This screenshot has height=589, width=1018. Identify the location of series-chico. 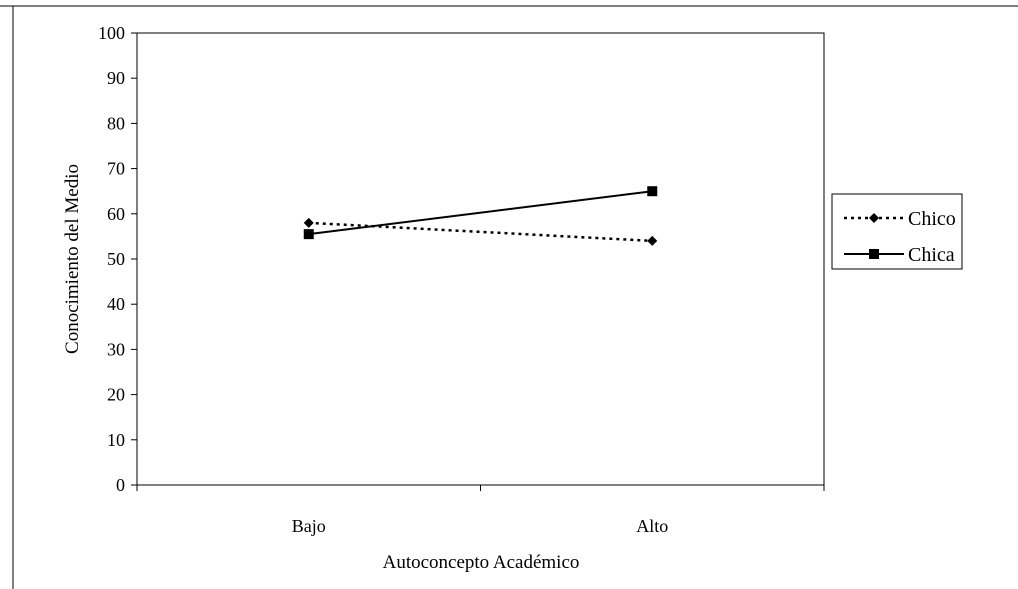
(480, 231).